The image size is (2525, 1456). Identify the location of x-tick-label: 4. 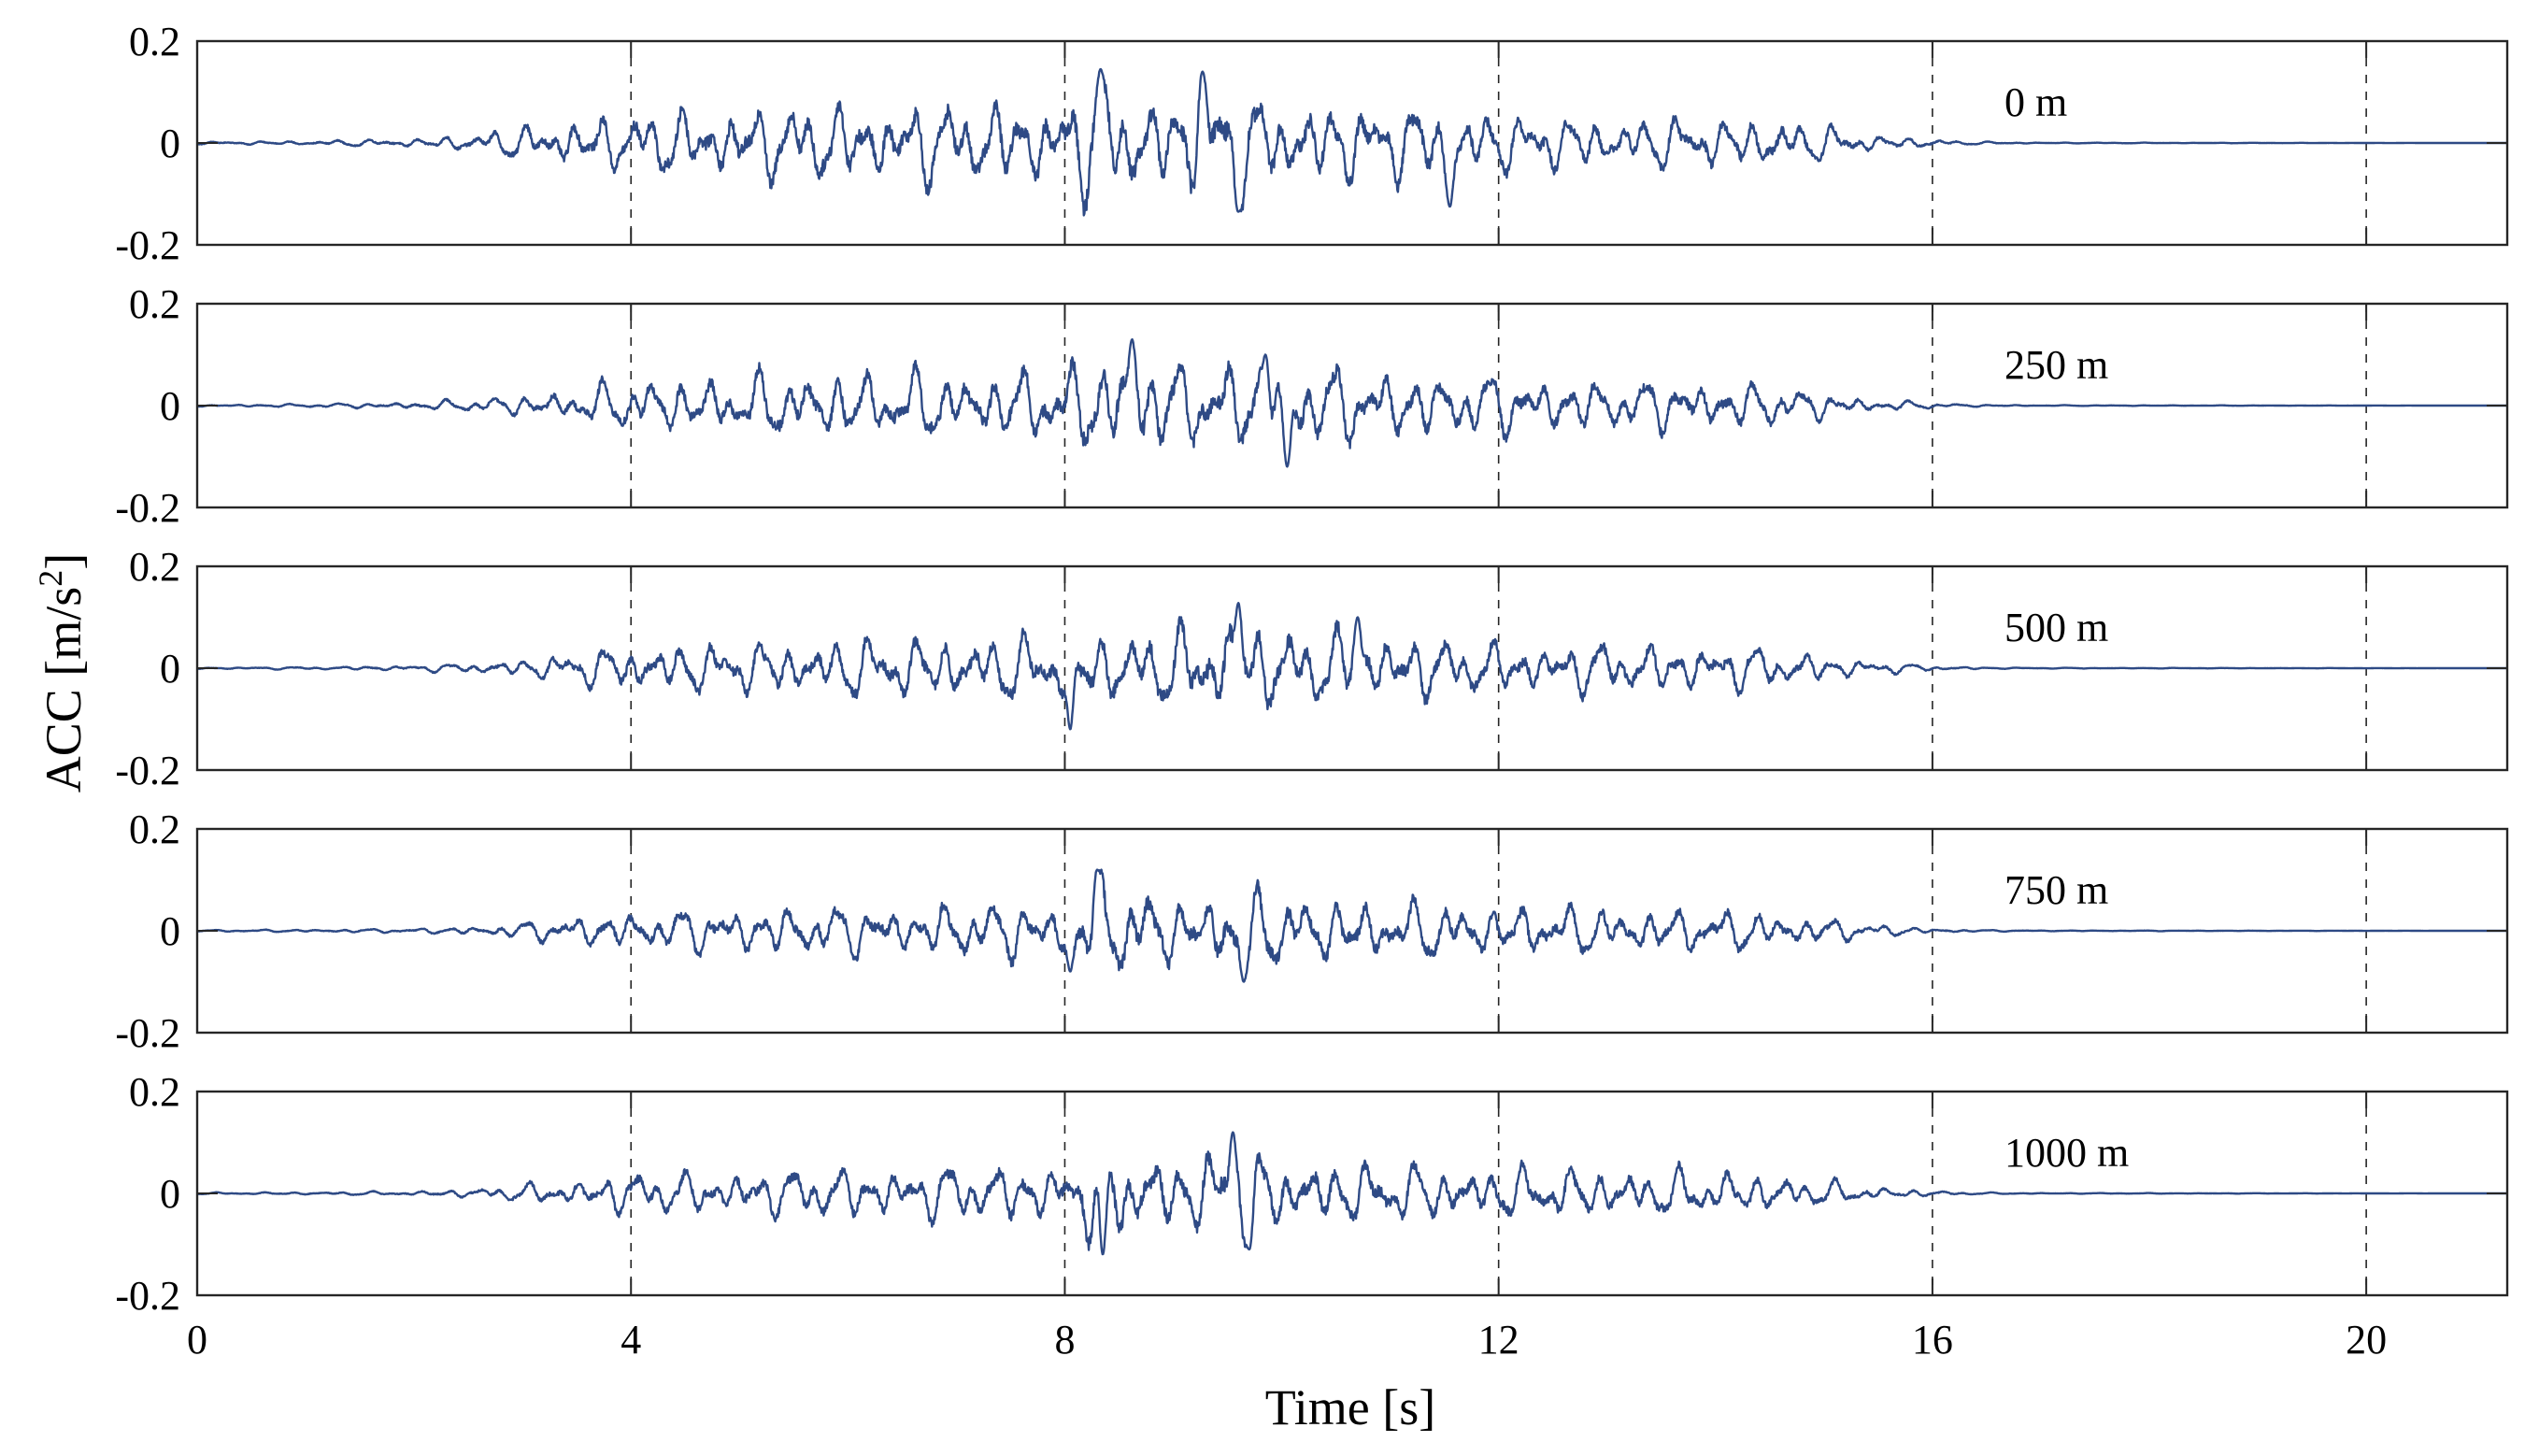
(631, 1340).